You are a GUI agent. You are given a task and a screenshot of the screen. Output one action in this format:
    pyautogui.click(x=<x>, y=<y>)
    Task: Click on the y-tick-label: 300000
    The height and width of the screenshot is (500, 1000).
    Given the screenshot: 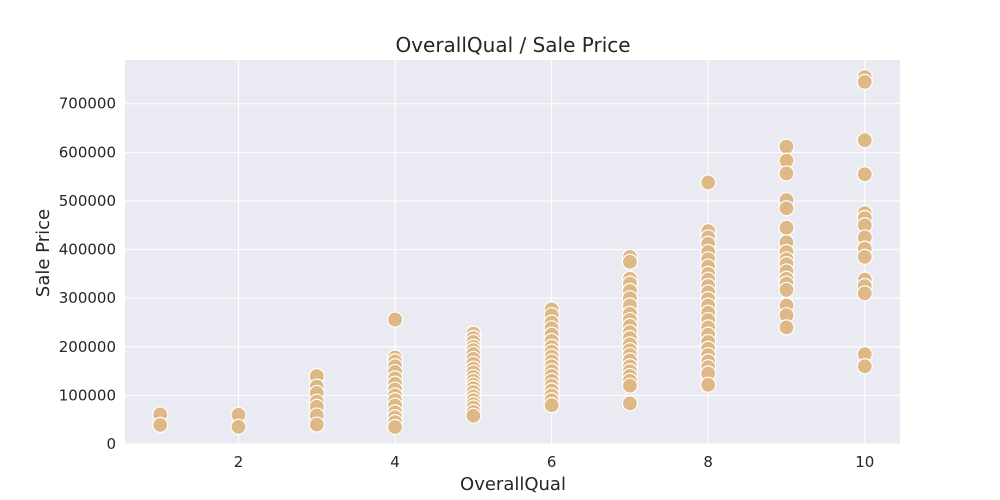 What is the action you would take?
    pyautogui.click(x=87, y=298)
    